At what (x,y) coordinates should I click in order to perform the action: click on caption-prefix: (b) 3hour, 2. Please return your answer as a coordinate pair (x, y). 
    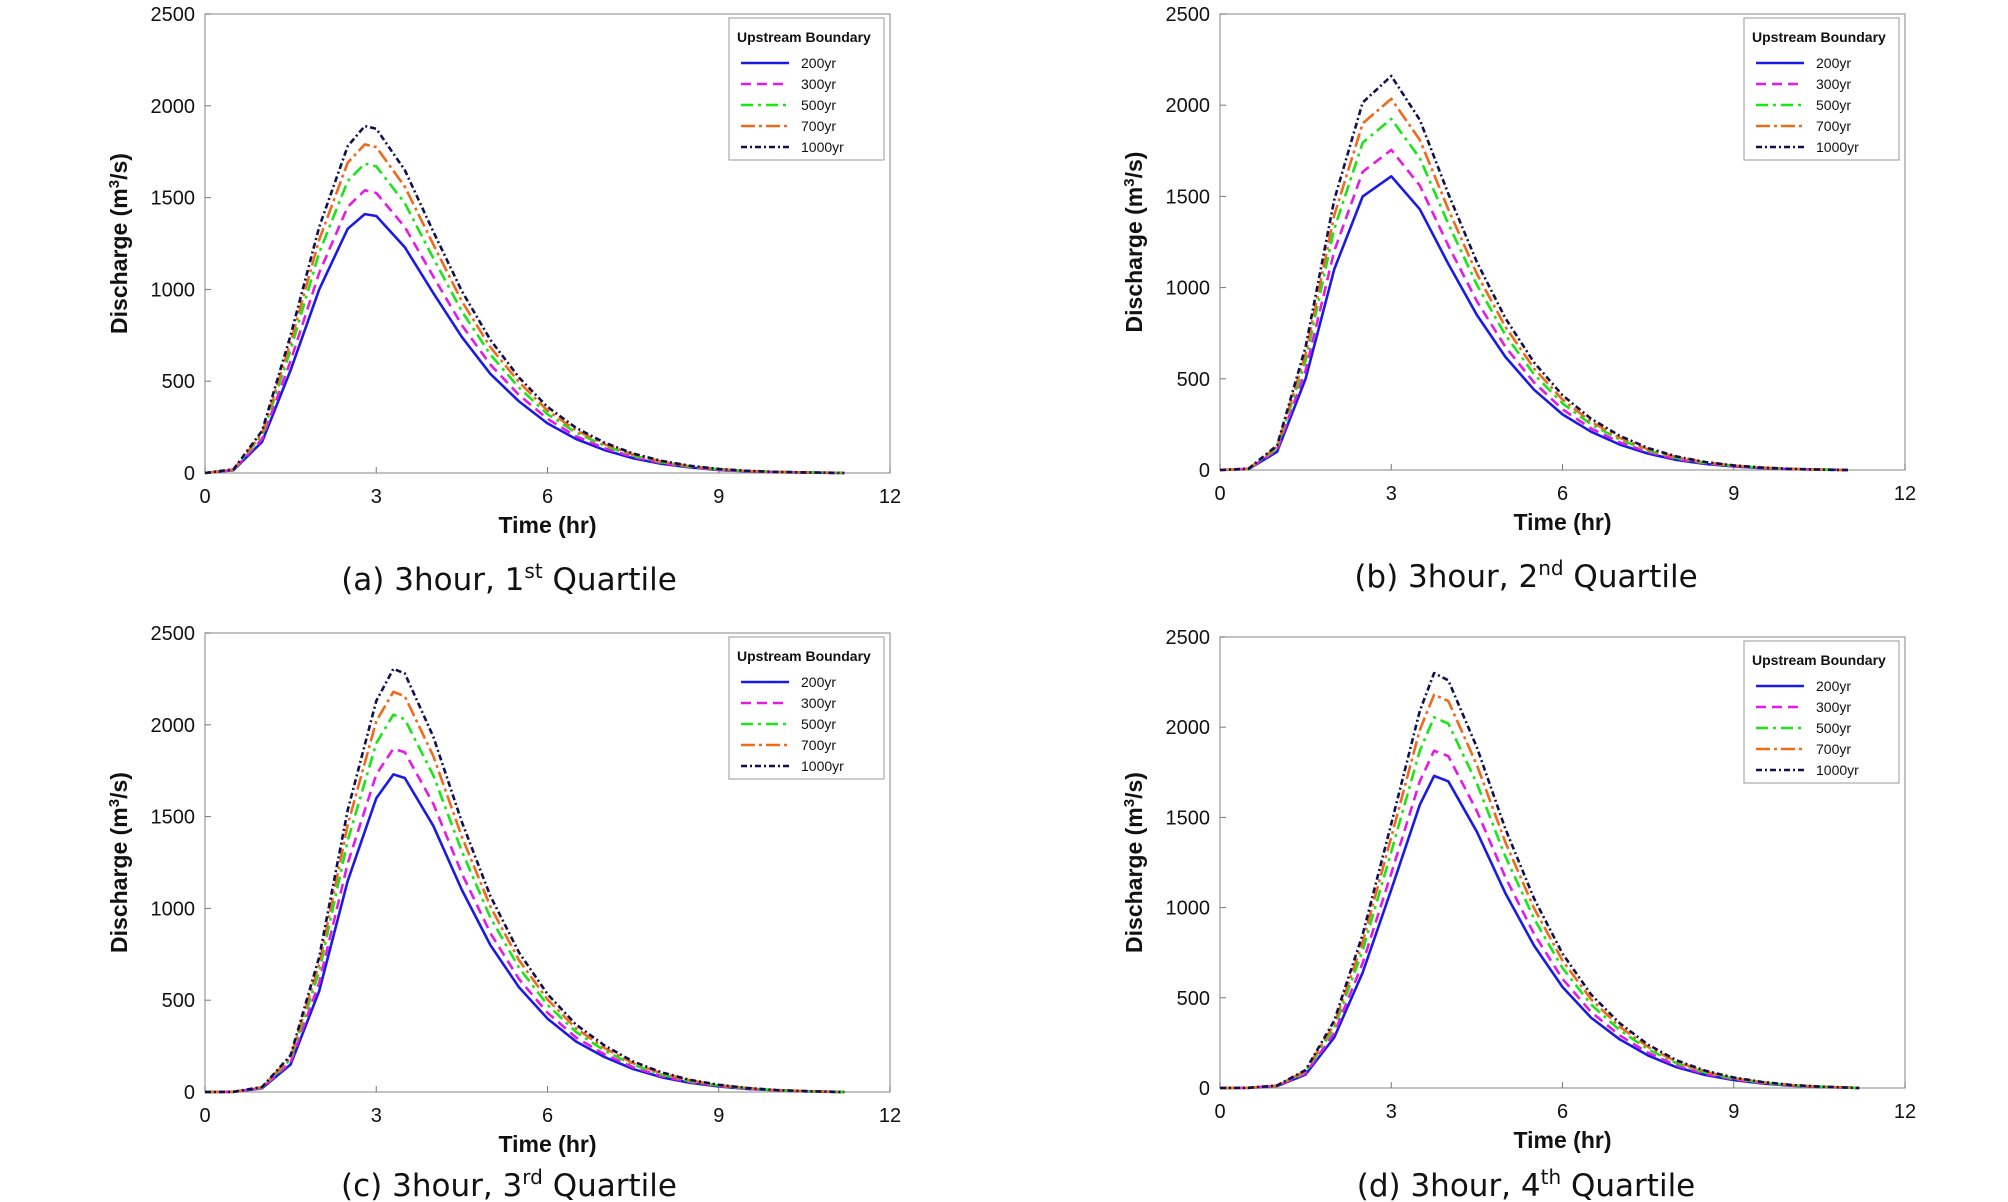
    Looking at the image, I should click on (1446, 577).